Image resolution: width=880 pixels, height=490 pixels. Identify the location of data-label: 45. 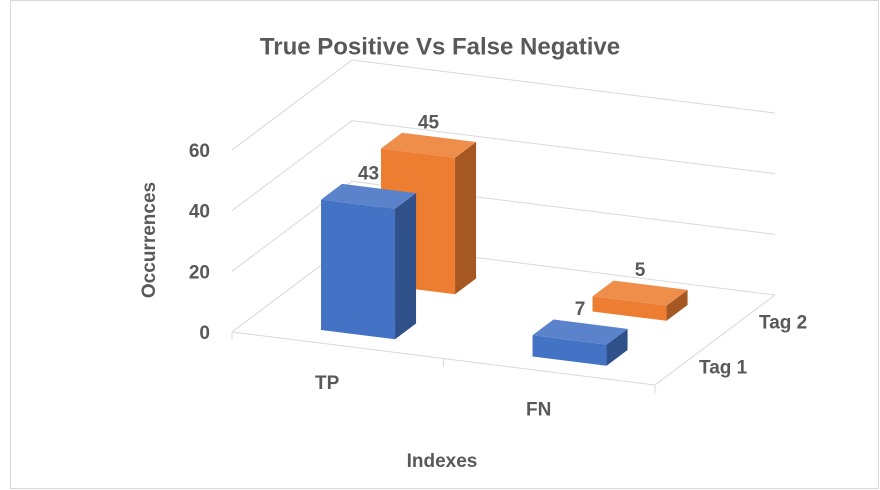
(429, 122).